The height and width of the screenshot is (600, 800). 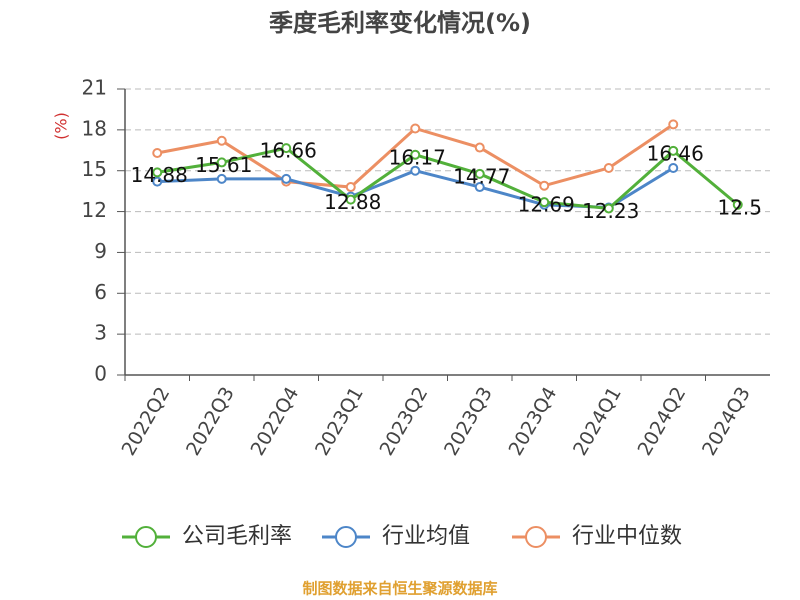 What do you see at coordinates (94, 128) in the screenshot?
I see `y-tick-label: 18` at bounding box center [94, 128].